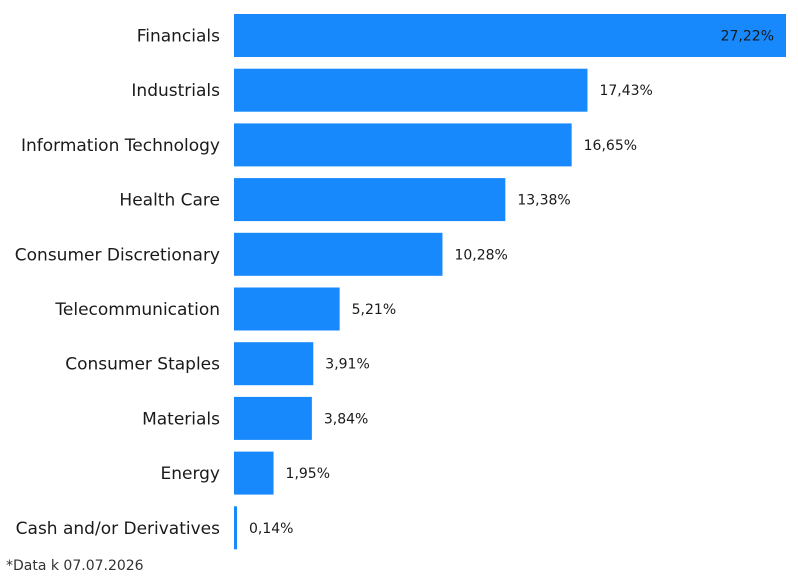 This screenshot has width=798, height=586. What do you see at coordinates (175, 91) in the screenshot?
I see `category-label: Industrials` at bounding box center [175, 91].